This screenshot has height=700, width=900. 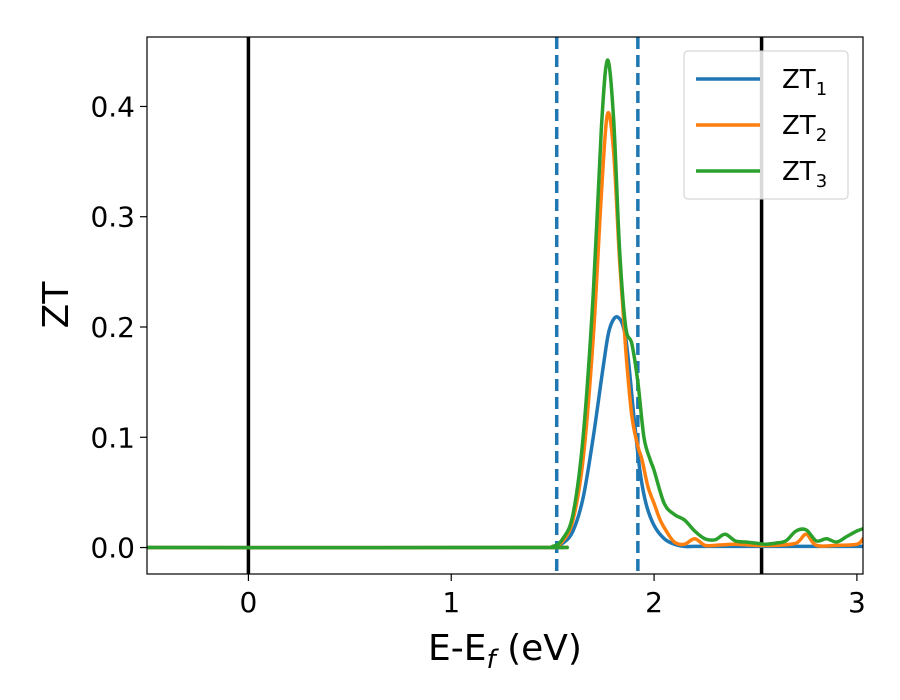 I want to click on y-tick-label: 0.1, so click(x=112, y=437).